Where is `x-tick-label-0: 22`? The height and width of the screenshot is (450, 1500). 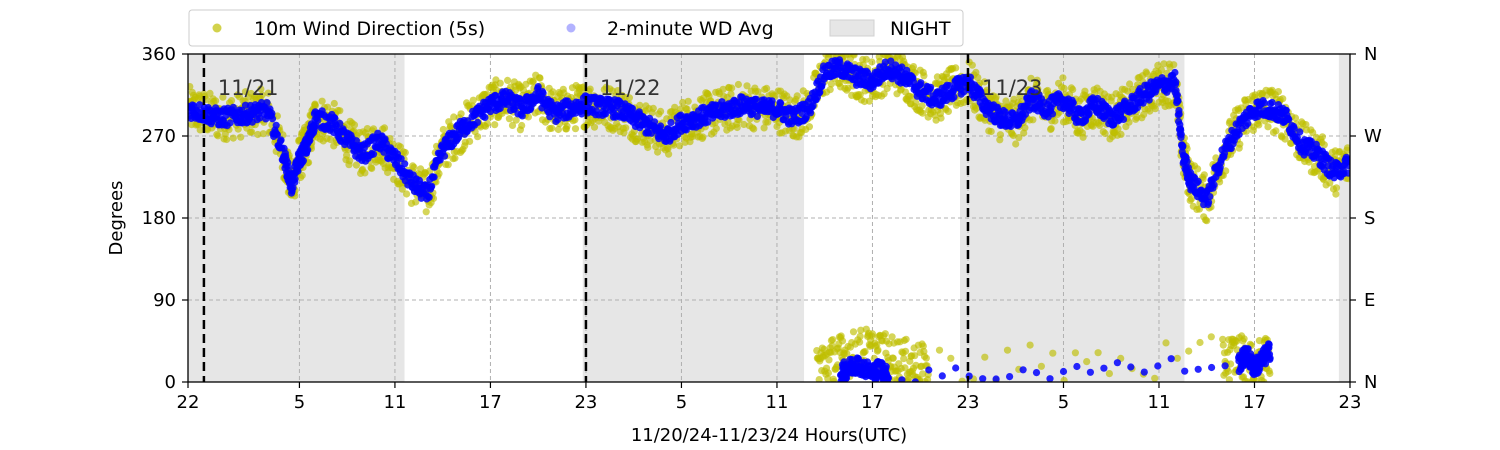 x-tick-label-0: 22 is located at coordinates (188, 402).